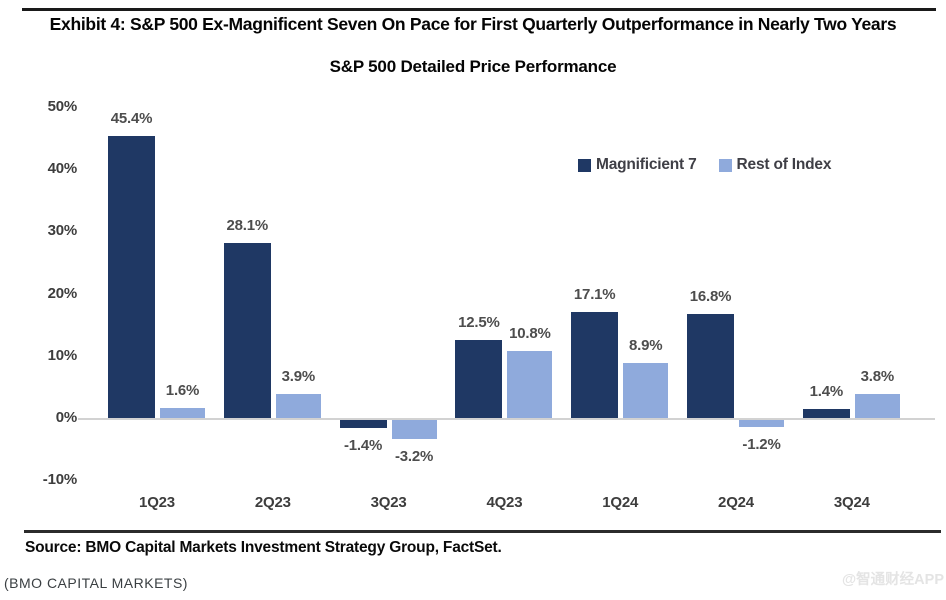  What do you see at coordinates (182, 391) in the screenshot?
I see `value-label-rest-1q23: 1.6%` at bounding box center [182, 391].